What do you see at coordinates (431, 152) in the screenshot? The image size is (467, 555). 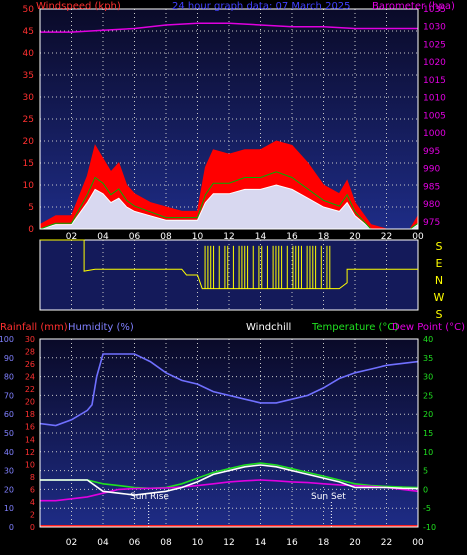 I see `baro-y-tick-label: 995` at bounding box center [431, 152].